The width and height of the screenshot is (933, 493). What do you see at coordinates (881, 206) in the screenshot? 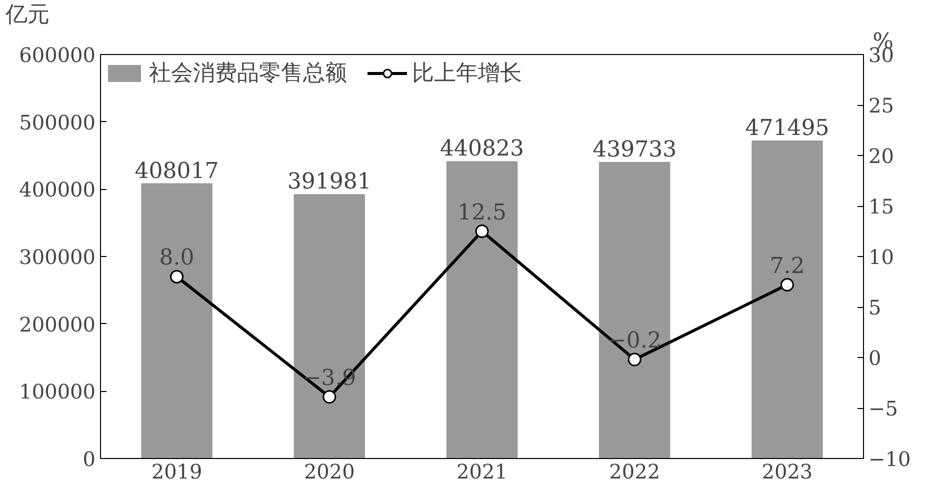
I see `y2-tick-label: 15` at bounding box center [881, 206].